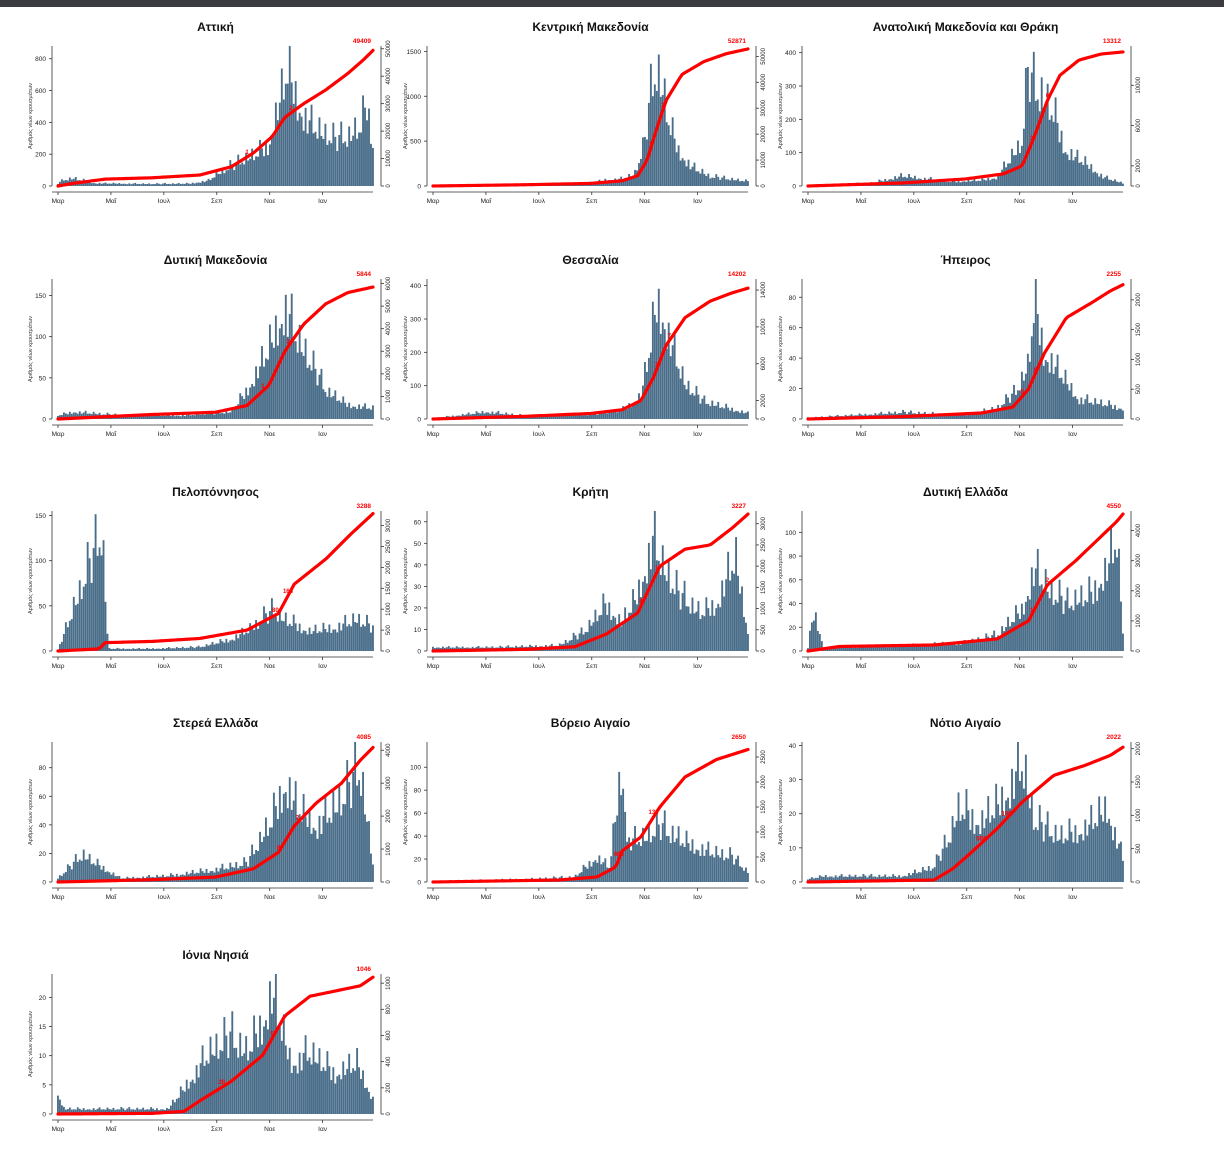 The width and height of the screenshot is (1224, 1165). I want to click on month-tick-label: Μαρ, so click(58, 897).